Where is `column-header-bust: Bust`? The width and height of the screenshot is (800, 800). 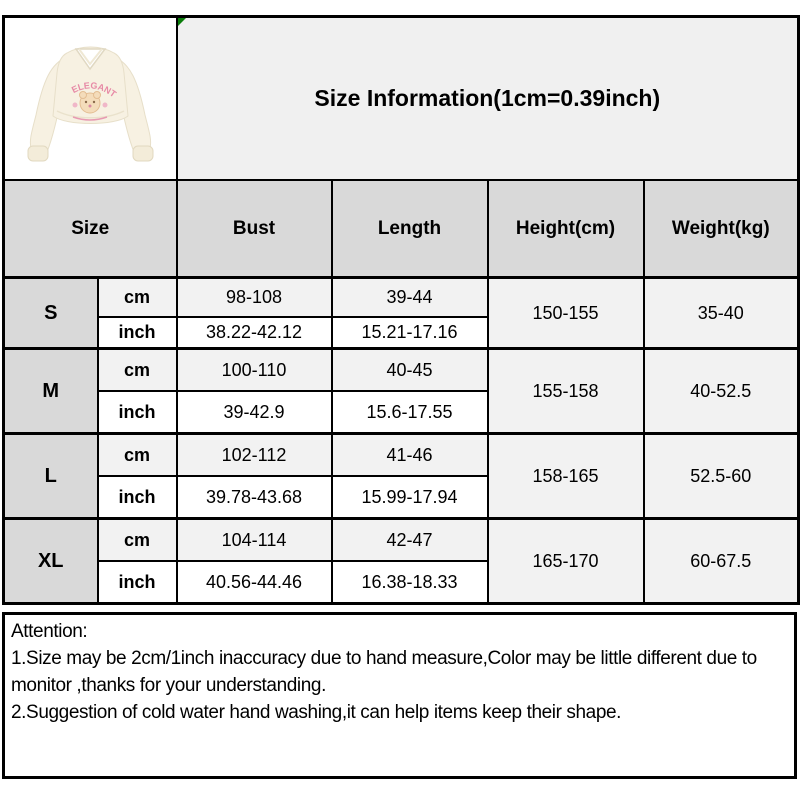 column-header-bust: Bust is located at coordinates (254, 229).